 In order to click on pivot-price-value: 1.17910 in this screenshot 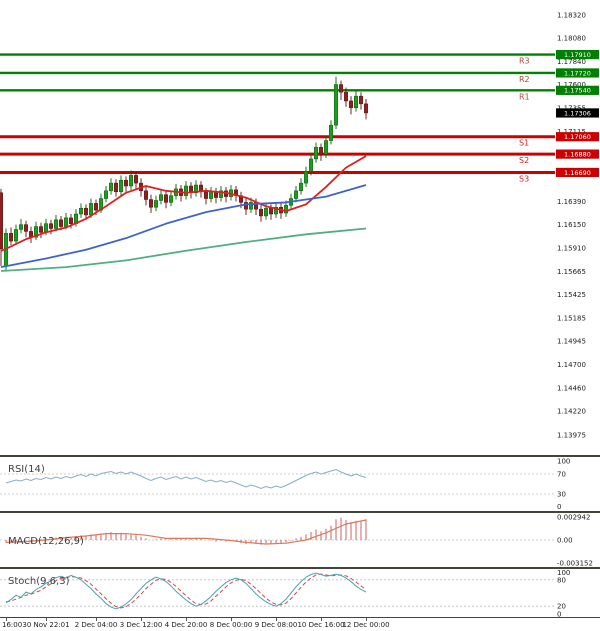, I will do `click(577, 55)`.